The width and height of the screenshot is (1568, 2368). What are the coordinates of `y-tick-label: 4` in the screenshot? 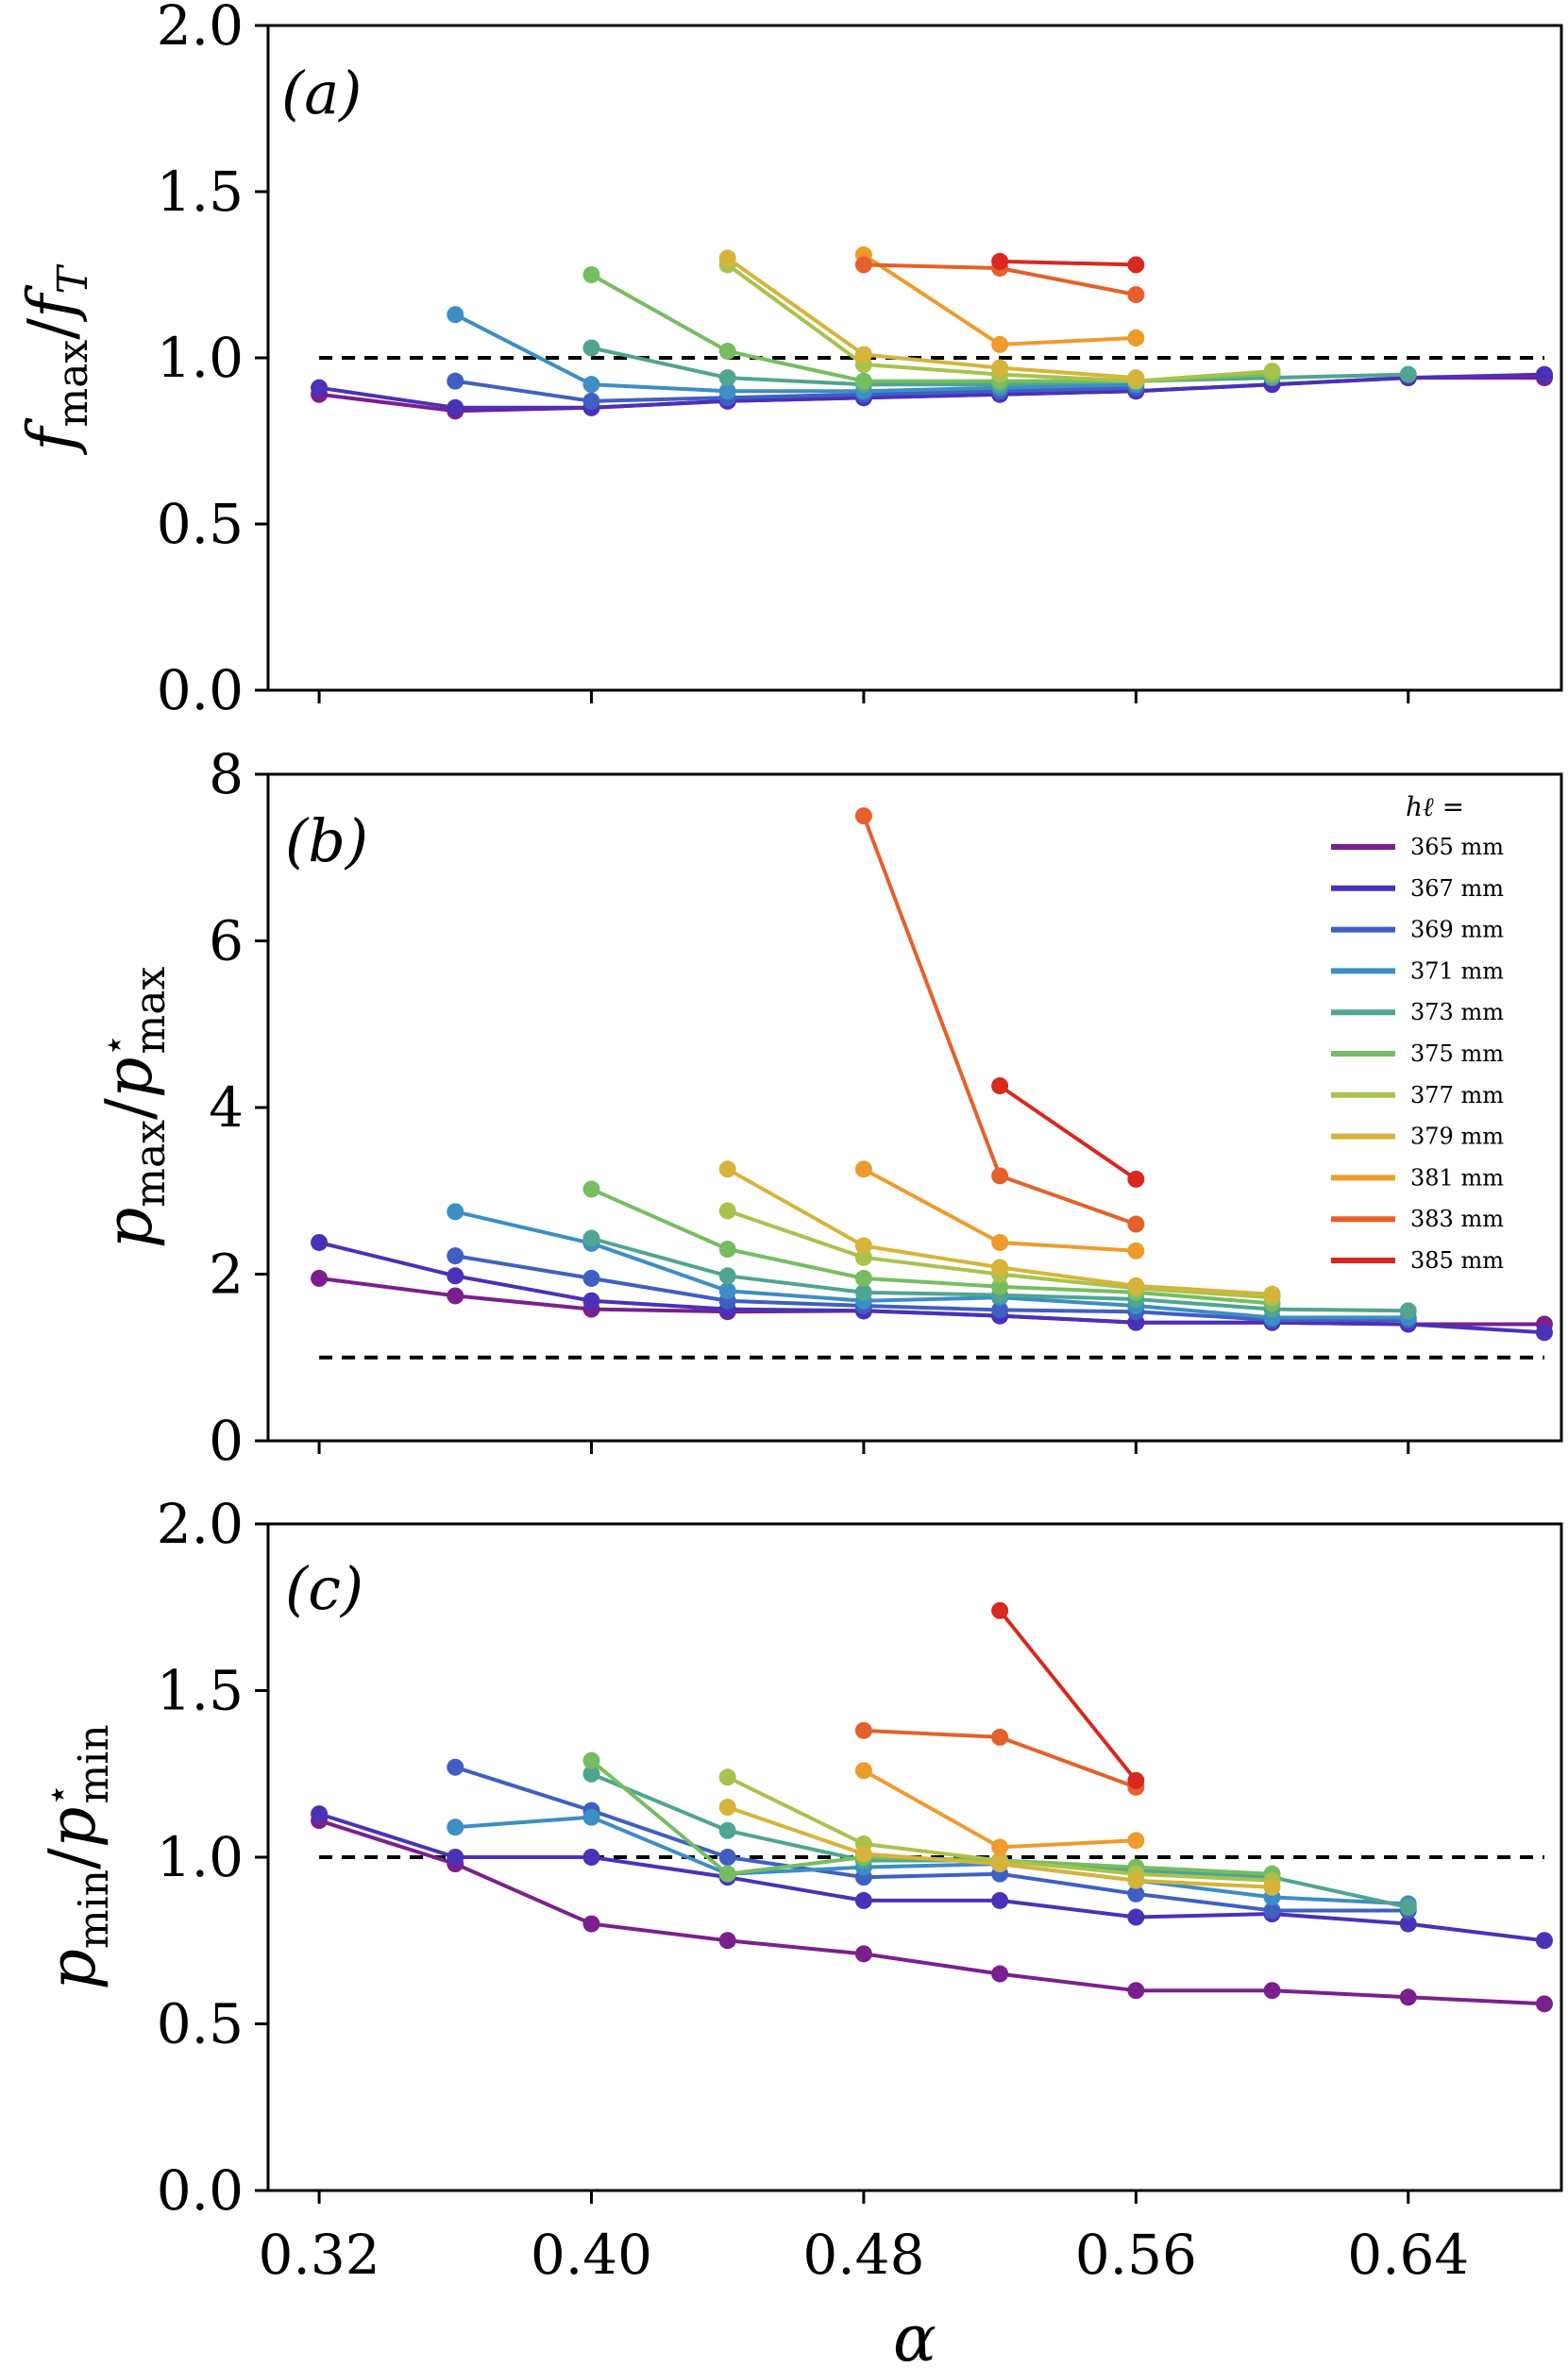 It's located at (227, 1107).